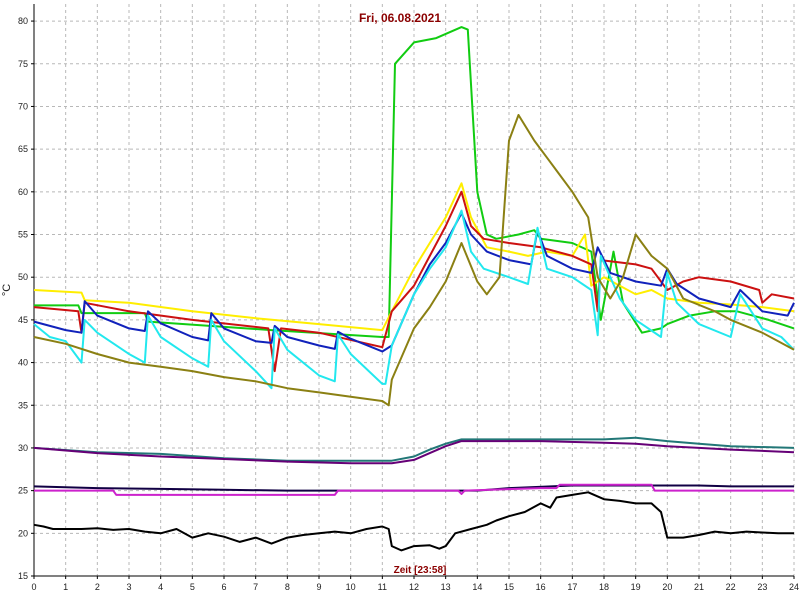 The image size is (800, 600). What do you see at coordinates (7, 290) in the screenshot?
I see `y-axis-label: °C` at bounding box center [7, 290].